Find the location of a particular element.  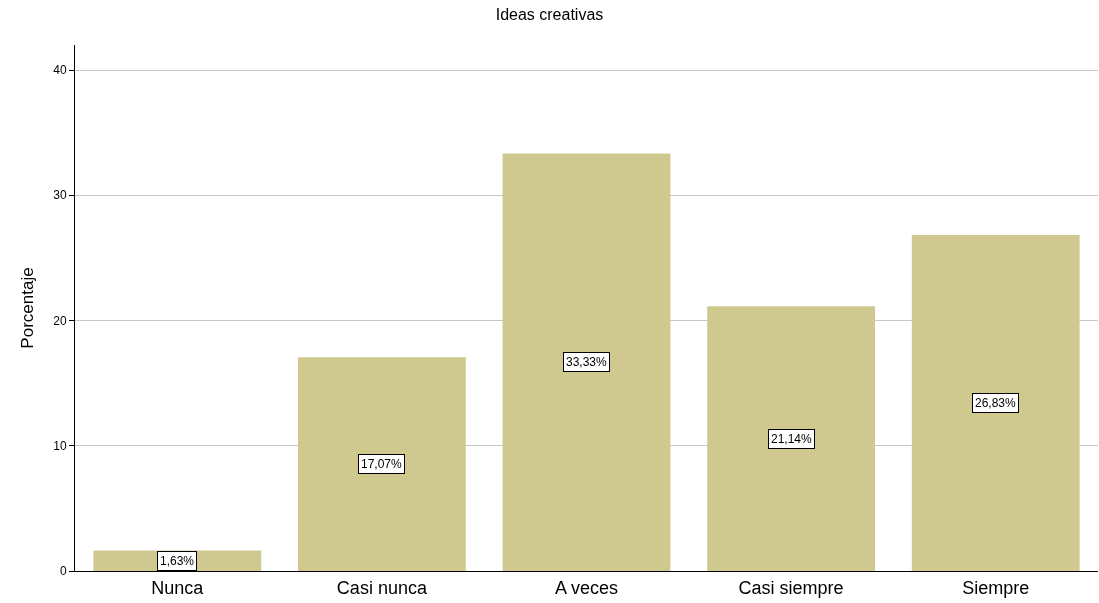

x-tick-label: A veces is located at coordinates (586, 587).